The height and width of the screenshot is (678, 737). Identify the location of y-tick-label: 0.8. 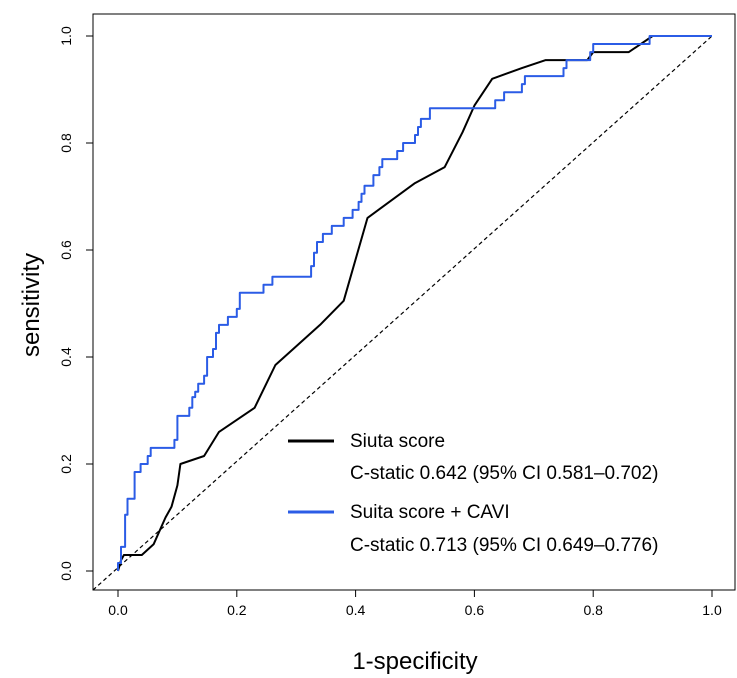
(66, 143).